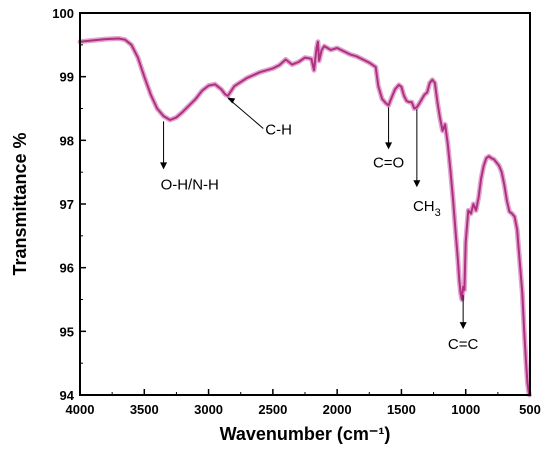 This screenshot has width=550, height=450. I want to click on annotation-label: CH3, so click(427, 208).